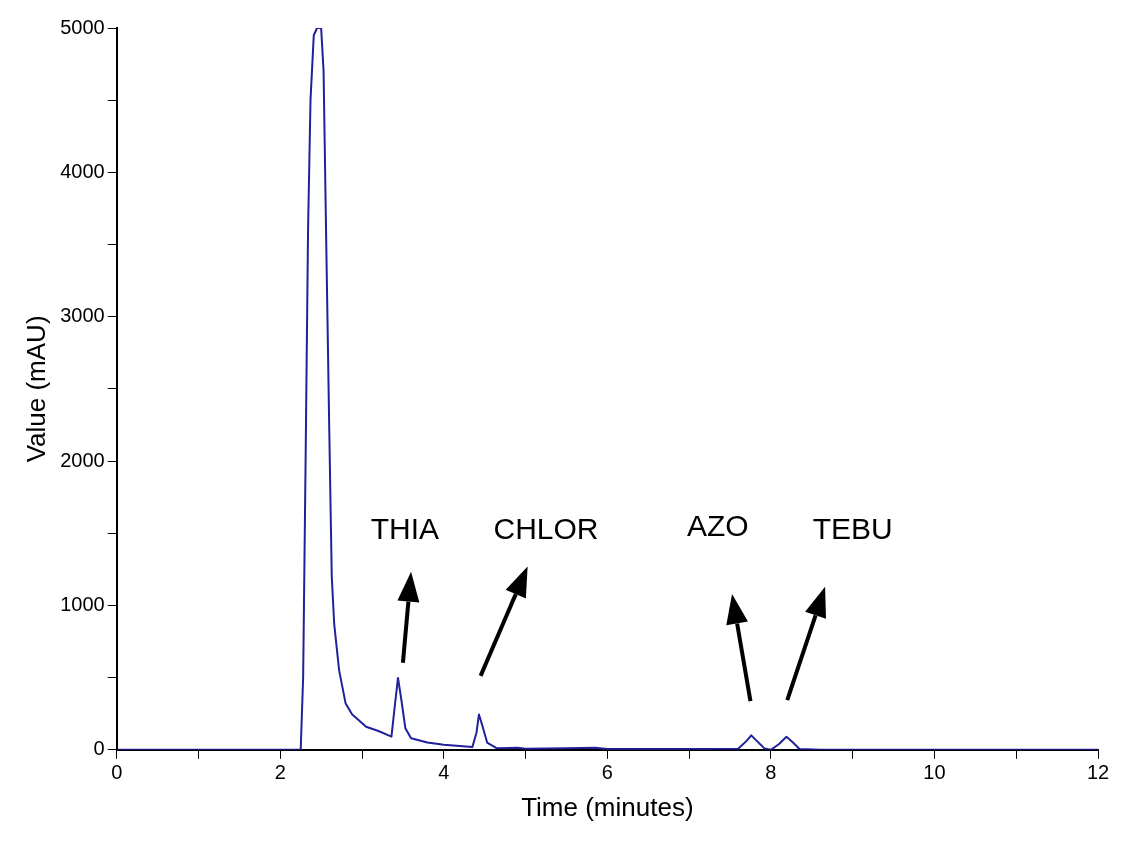 The image size is (1130, 849). I want to click on y-tick-label: 5000, so click(82, 26).